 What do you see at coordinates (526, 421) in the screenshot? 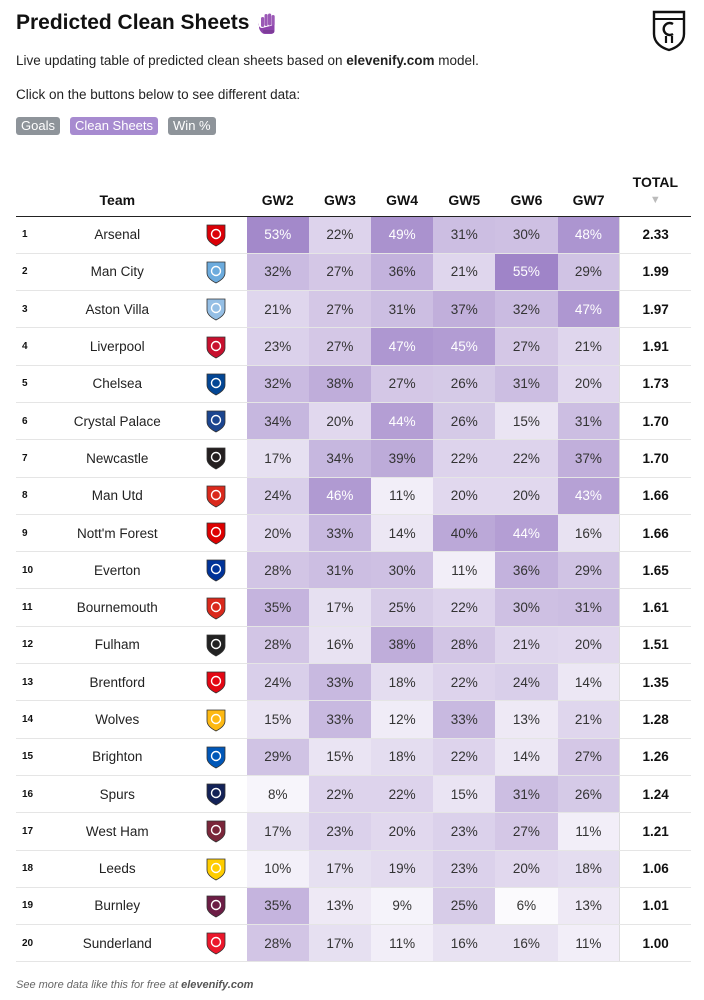
I see `gw6-cell: 15%` at bounding box center [526, 421].